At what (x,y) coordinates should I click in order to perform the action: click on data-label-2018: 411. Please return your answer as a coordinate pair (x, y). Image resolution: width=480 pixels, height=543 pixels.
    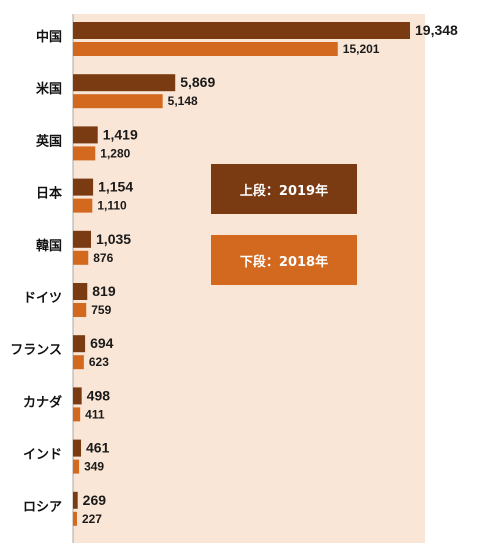
    Looking at the image, I should click on (95, 414).